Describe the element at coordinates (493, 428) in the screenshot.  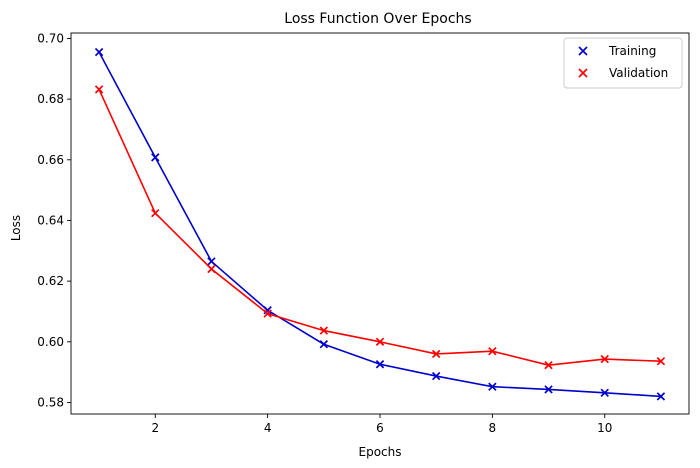
I see `x-tick-label: 8` at that location.